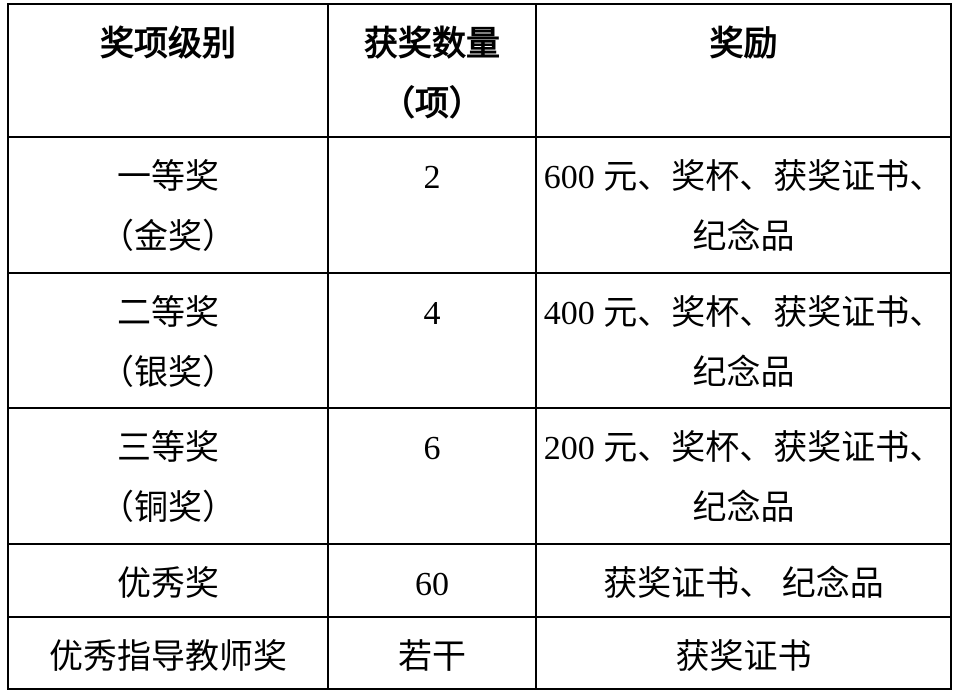 Image resolution: width=957 pixels, height=693 pixels. Describe the element at coordinates (168, 476) in the screenshot. I see `level-cell: 三等奖 （铜奖）` at that location.